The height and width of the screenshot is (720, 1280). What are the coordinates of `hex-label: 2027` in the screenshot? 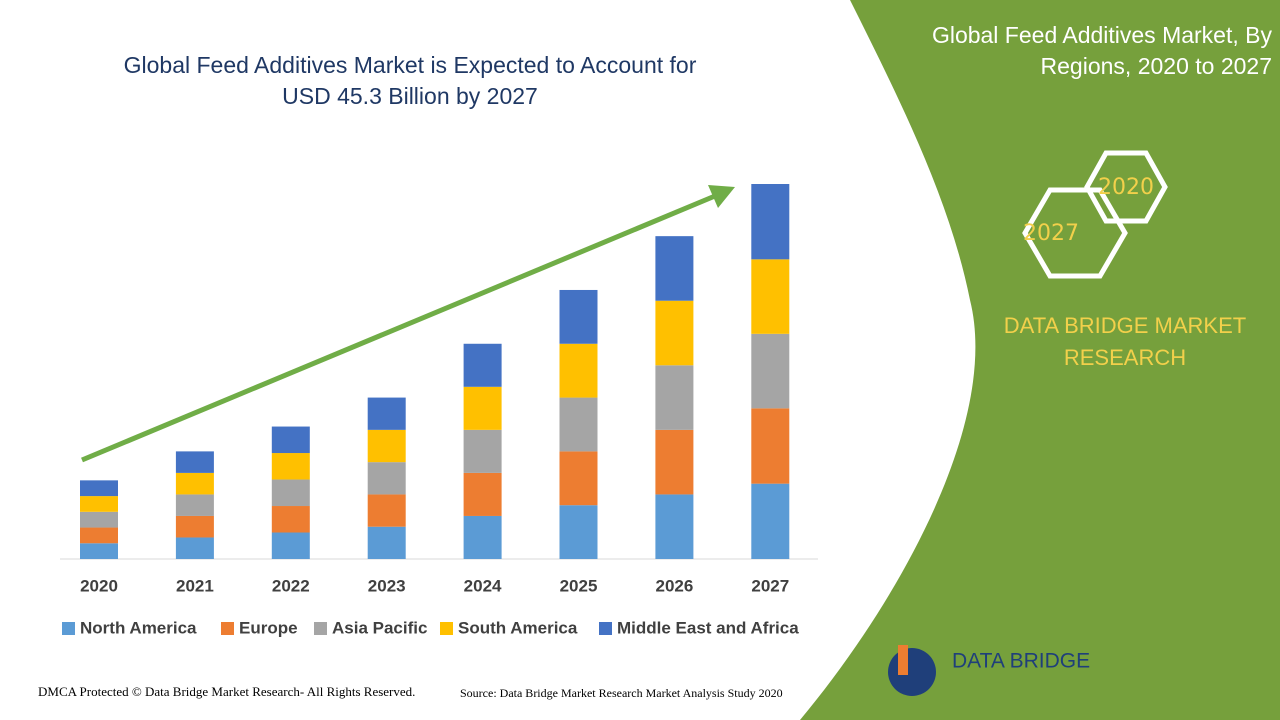 It's located at (1051, 233).